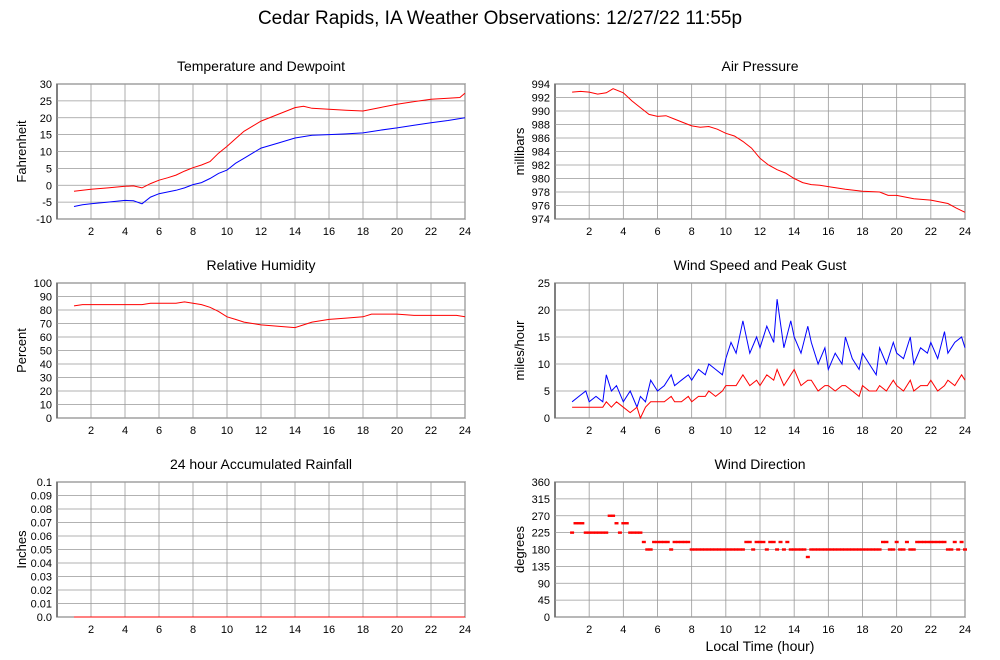  Describe the element at coordinates (21, 151) in the screenshot. I see `y-axis-label: Fahrenheit` at that location.